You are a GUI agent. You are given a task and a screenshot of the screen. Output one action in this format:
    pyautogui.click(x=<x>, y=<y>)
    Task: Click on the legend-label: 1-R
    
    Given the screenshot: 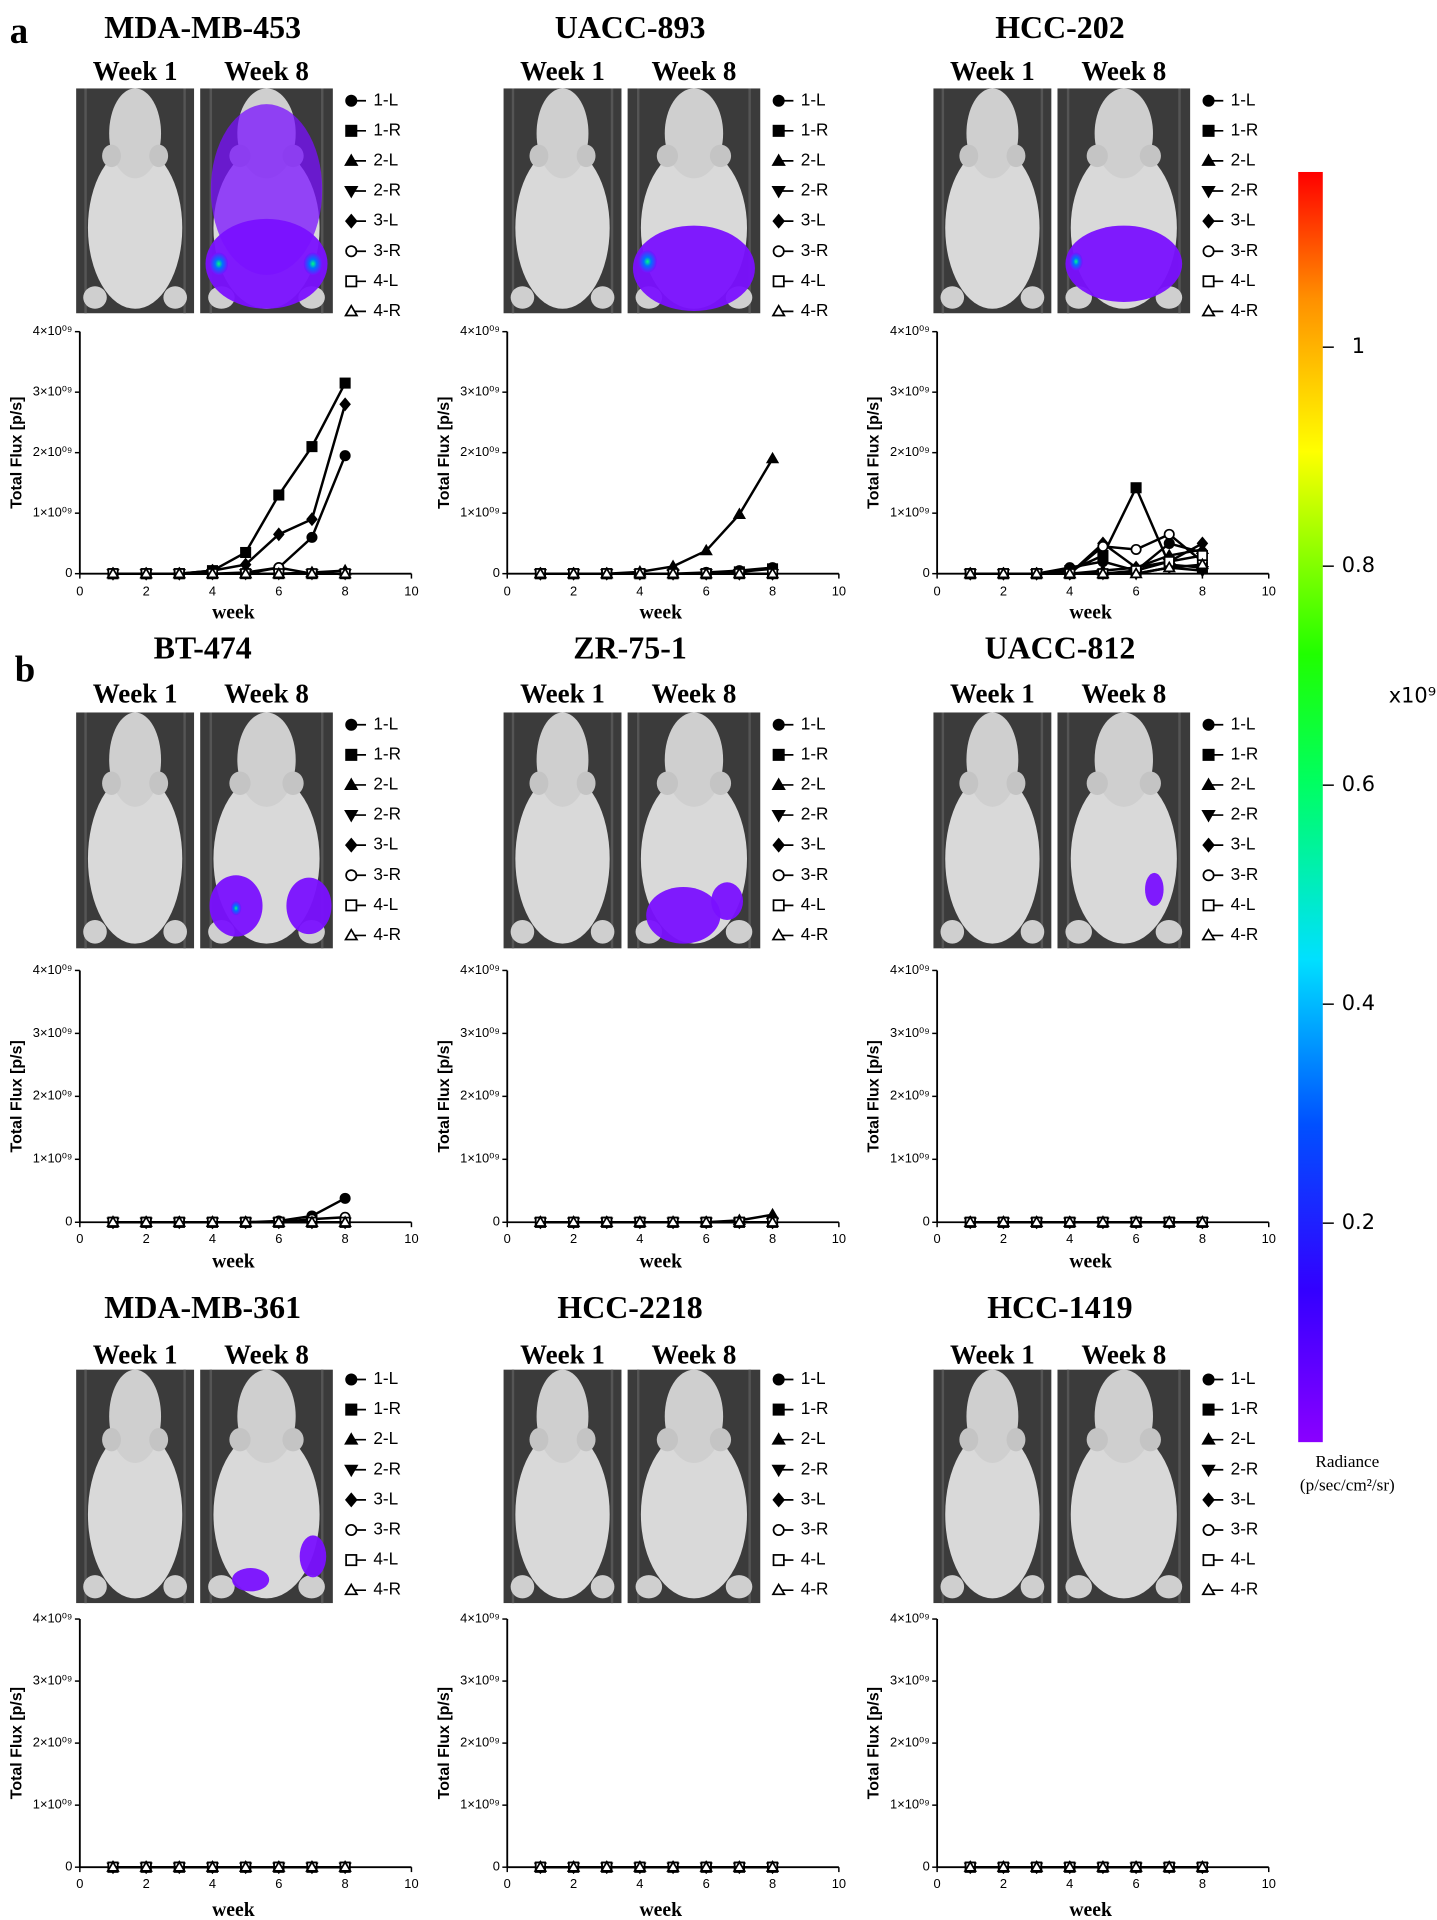 What is the action you would take?
    pyautogui.click(x=815, y=129)
    